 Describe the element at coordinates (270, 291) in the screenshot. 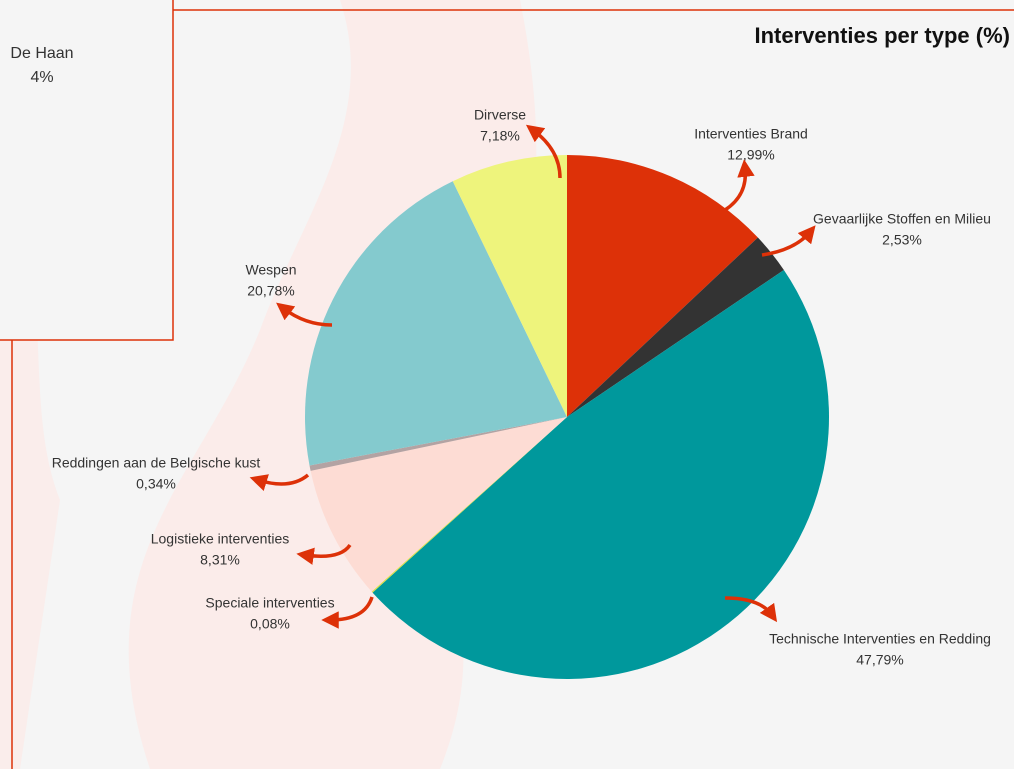

I see `slice-value-label: 20,78%` at that location.